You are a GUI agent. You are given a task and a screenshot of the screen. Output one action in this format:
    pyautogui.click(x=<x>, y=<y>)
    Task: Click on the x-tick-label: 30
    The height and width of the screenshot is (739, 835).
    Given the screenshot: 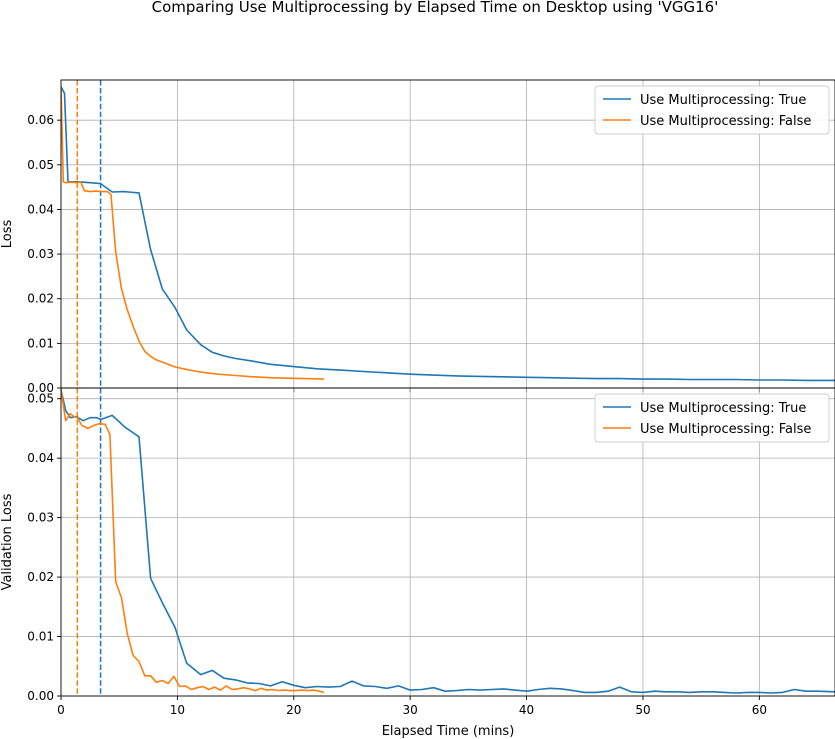 What is the action you would take?
    pyautogui.click(x=410, y=710)
    